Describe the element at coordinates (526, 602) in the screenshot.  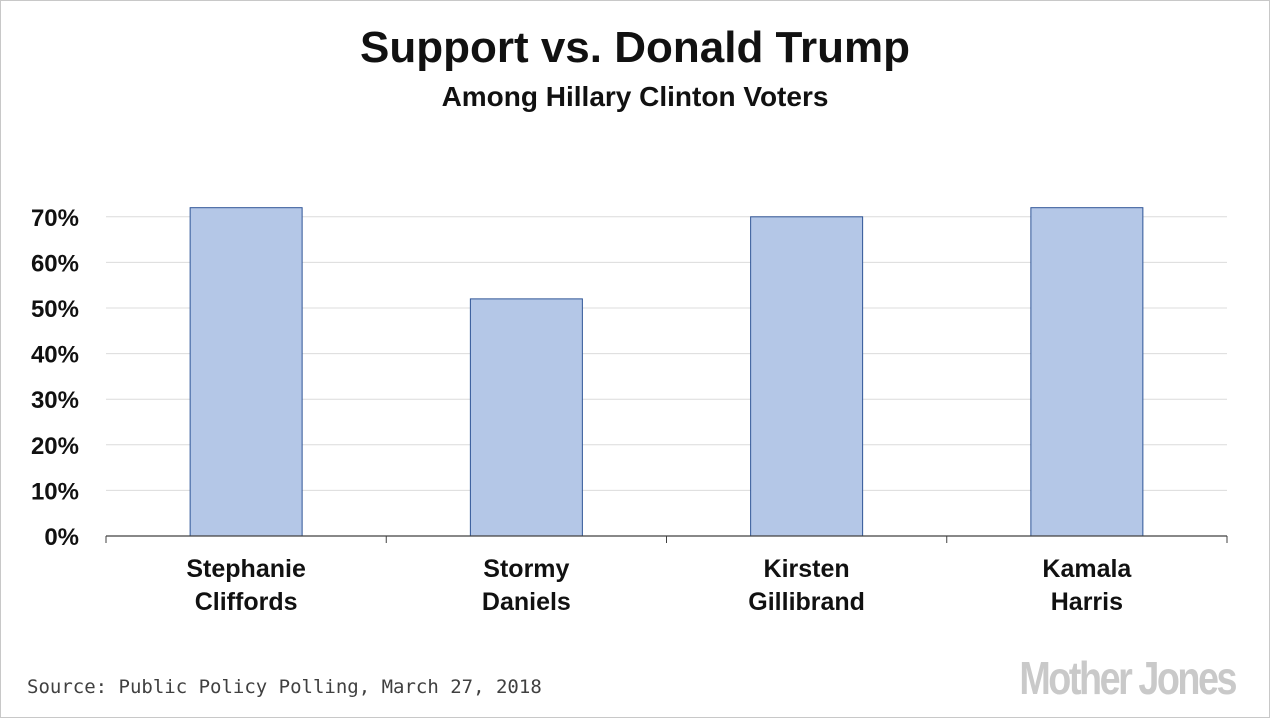
I see `x-tick-label: Daniels` at that location.